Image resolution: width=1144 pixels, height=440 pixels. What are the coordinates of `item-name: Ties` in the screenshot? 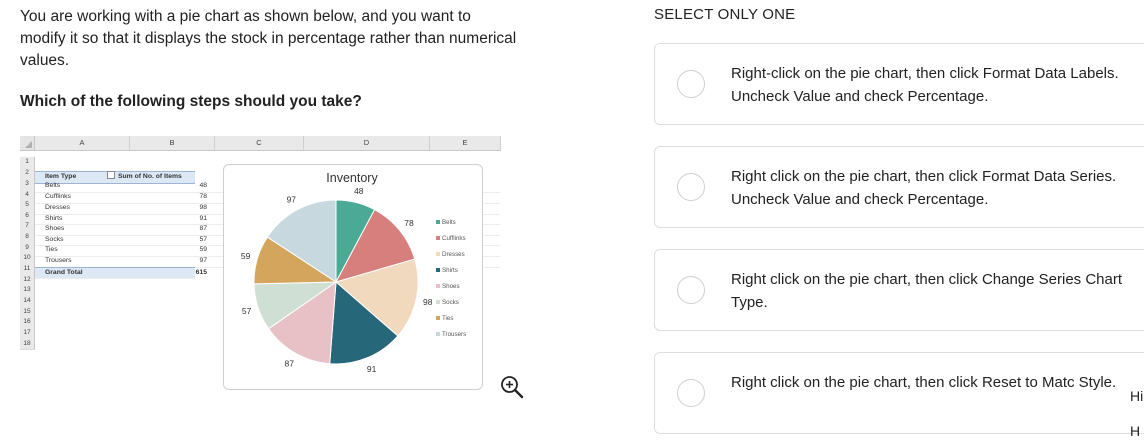 It's located at (51, 249).